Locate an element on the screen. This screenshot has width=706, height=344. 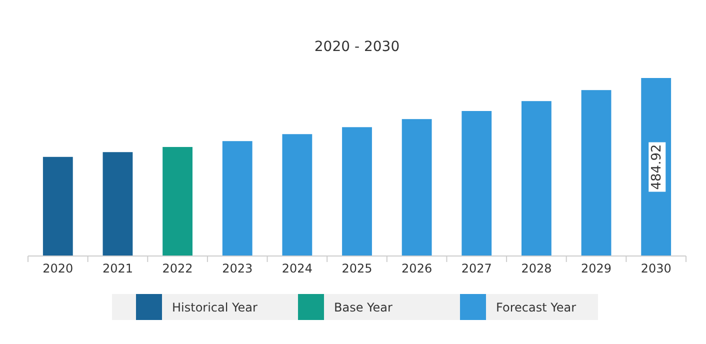
x-tick-label: 2020 is located at coordinates (58, 269).